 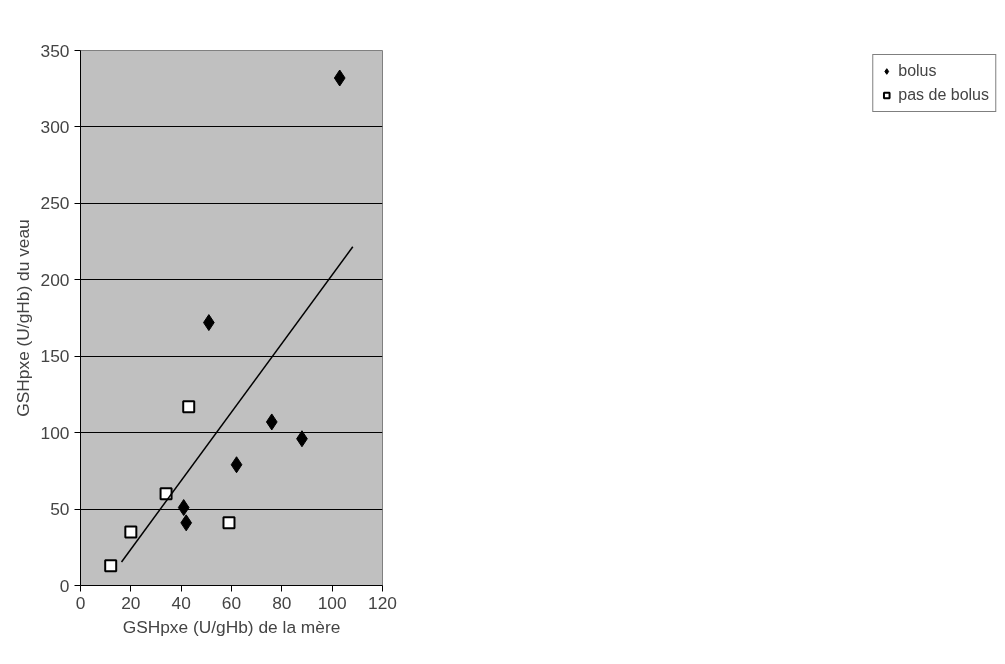 What do you see at coordinates (22, 318) in the screenshot?
I see `y-axis-title: GSHpxe (U/gHb) du veau` at bounding box center [22, 318].